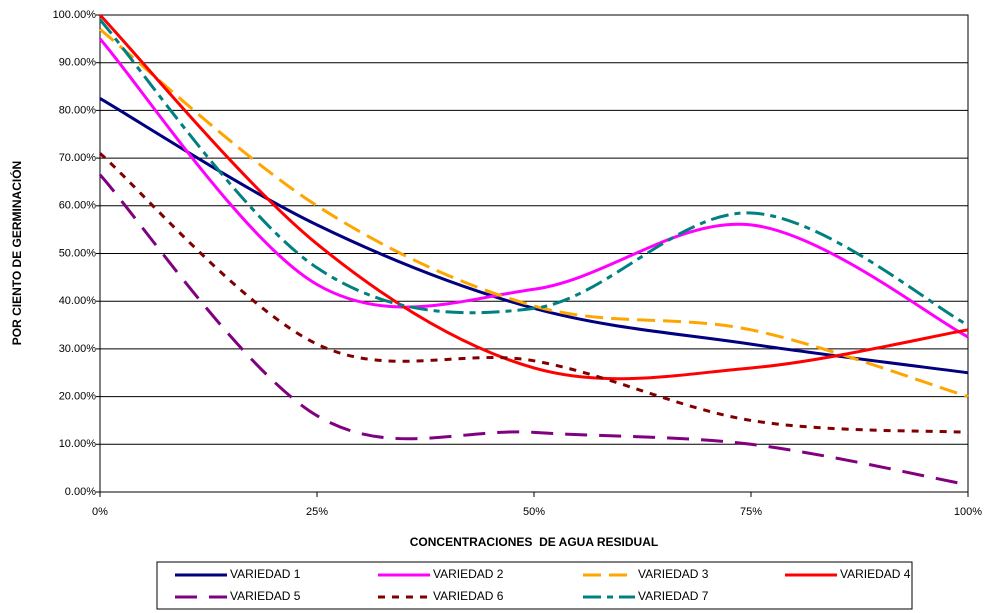  I want to click on x-tick-label: 0%, so click(100, 512).